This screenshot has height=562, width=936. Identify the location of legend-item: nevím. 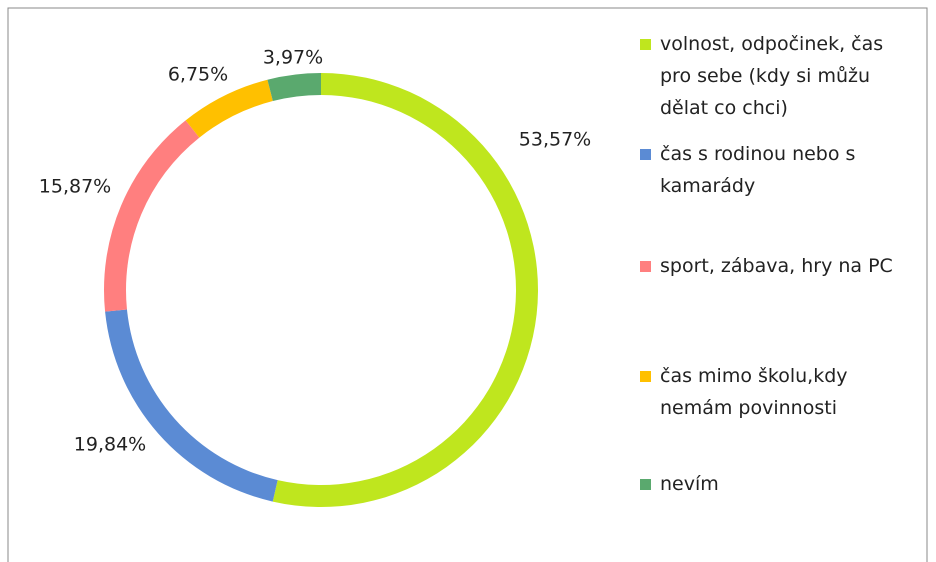
(775, 484).